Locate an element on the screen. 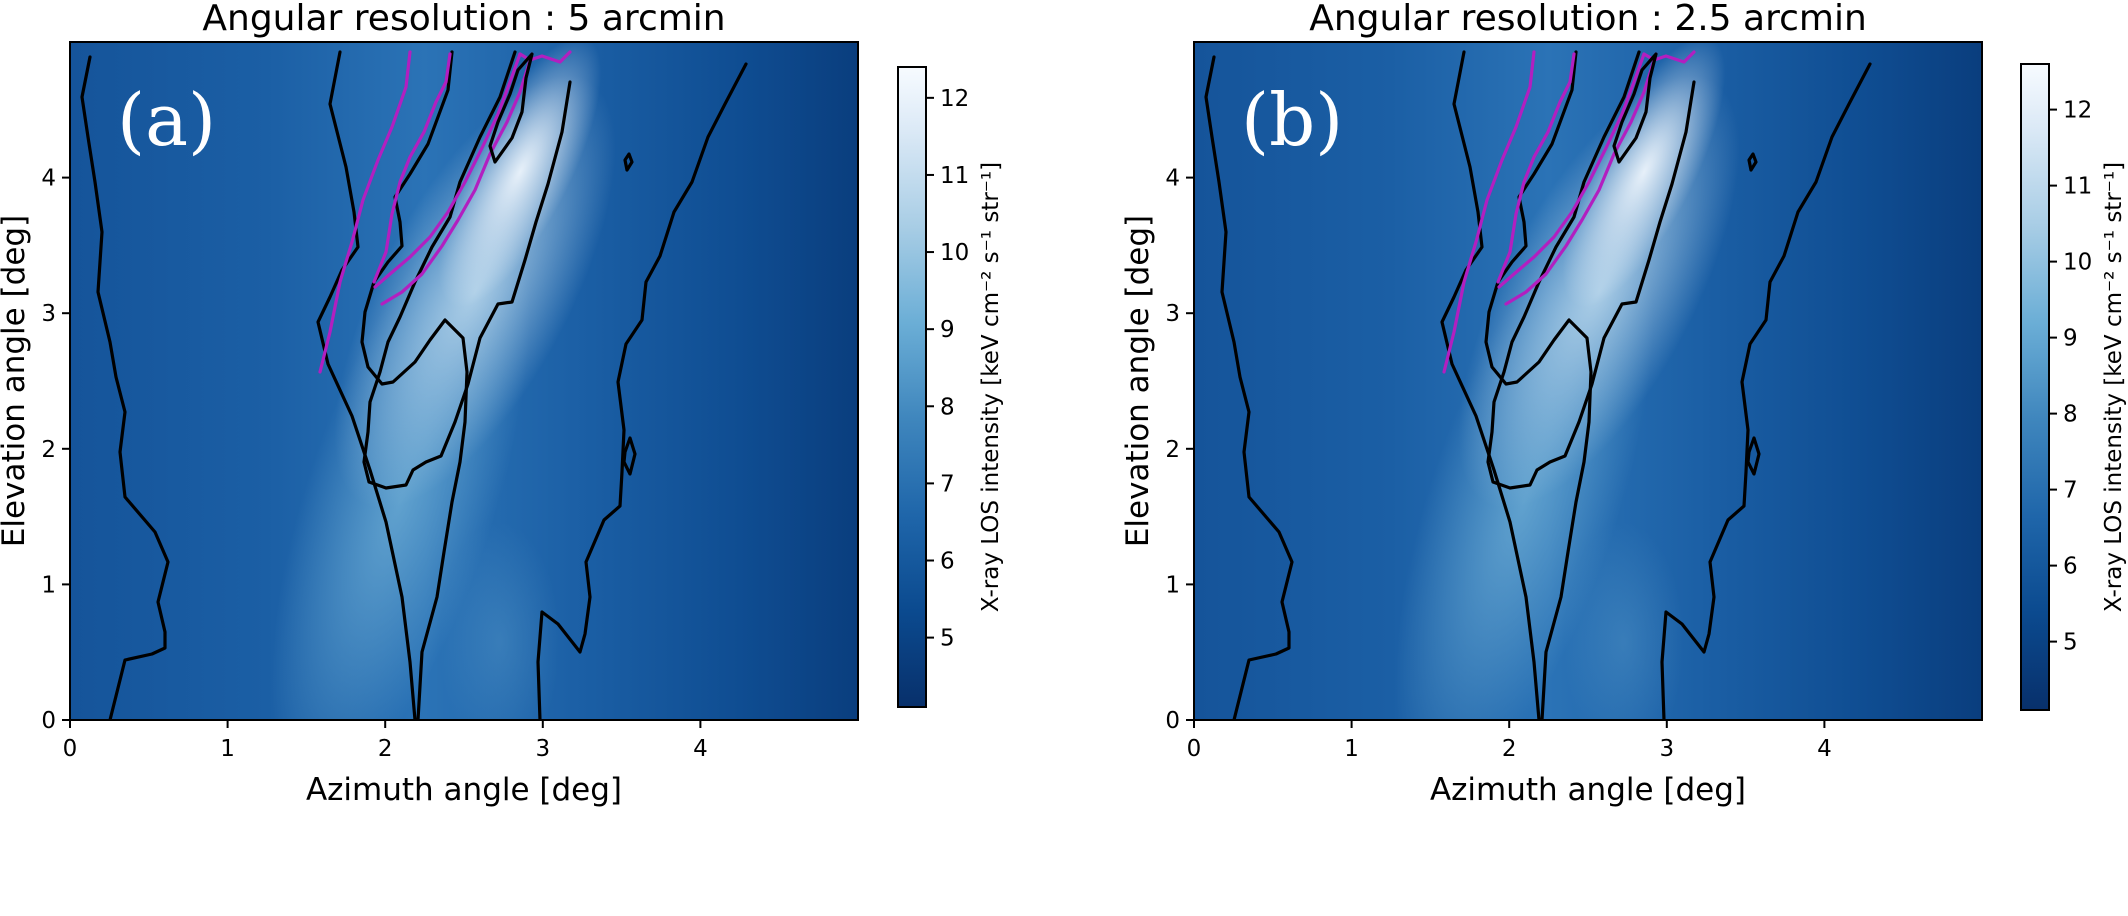  chart-title: Angular resolution : 5 arcmin is located at coordinates (463, 19).